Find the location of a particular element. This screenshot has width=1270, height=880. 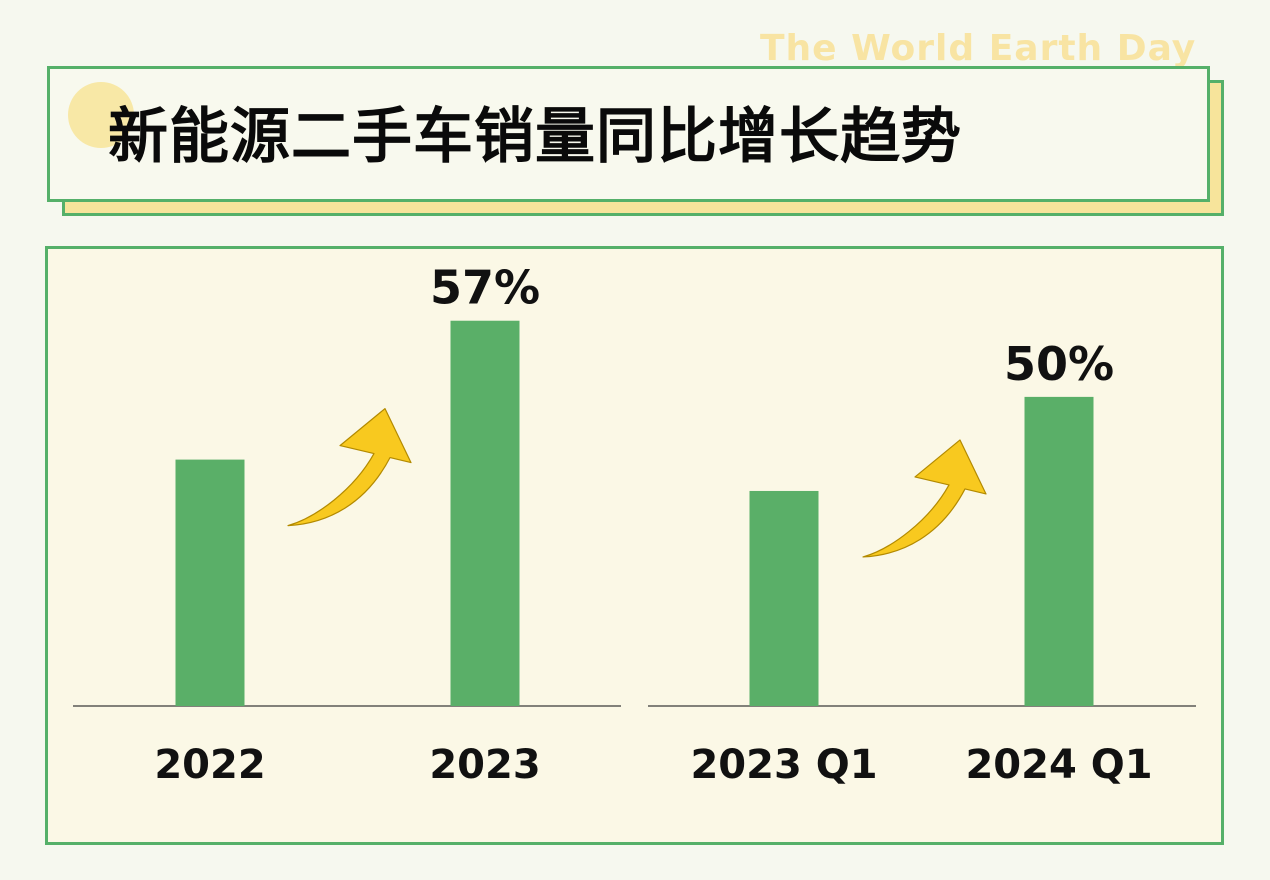

watermark-text: The World Earth Day is located at coordinates (978, 48).